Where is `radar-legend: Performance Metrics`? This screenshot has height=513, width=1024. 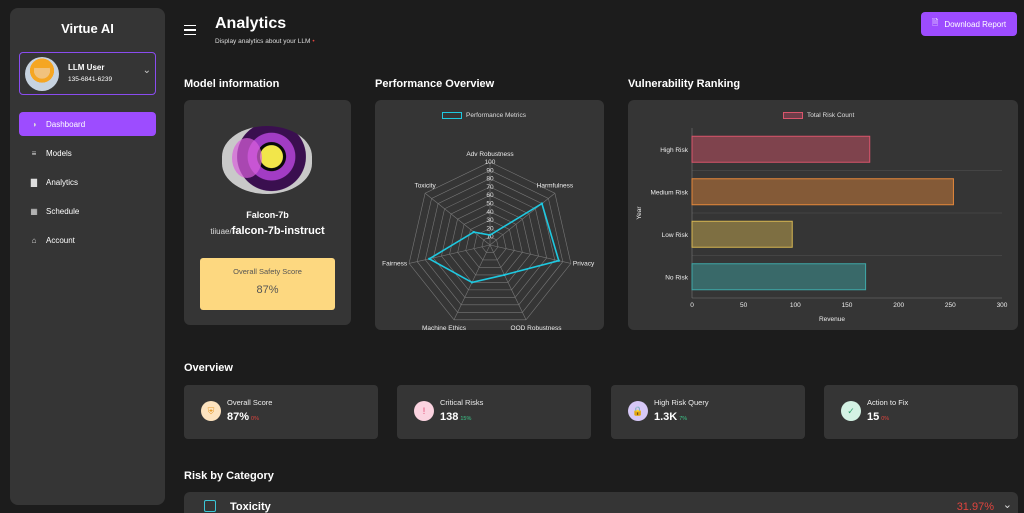
radar-legend: Performance Metrics is located at coordinates (484, 115).